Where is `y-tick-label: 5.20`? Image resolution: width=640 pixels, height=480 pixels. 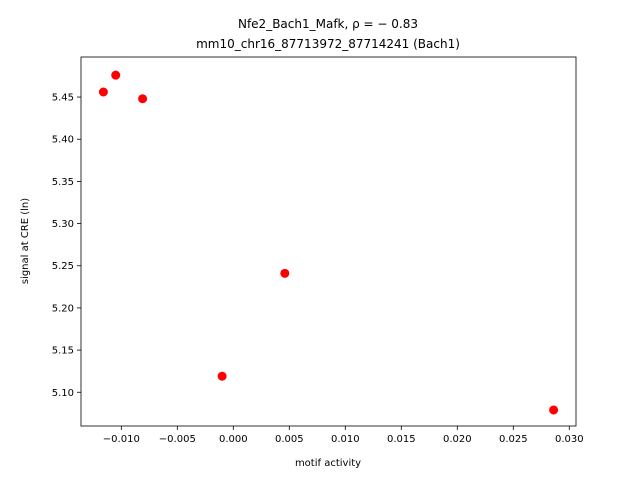 y-tick-label: 5.20 is located at coordinates (63, 308).